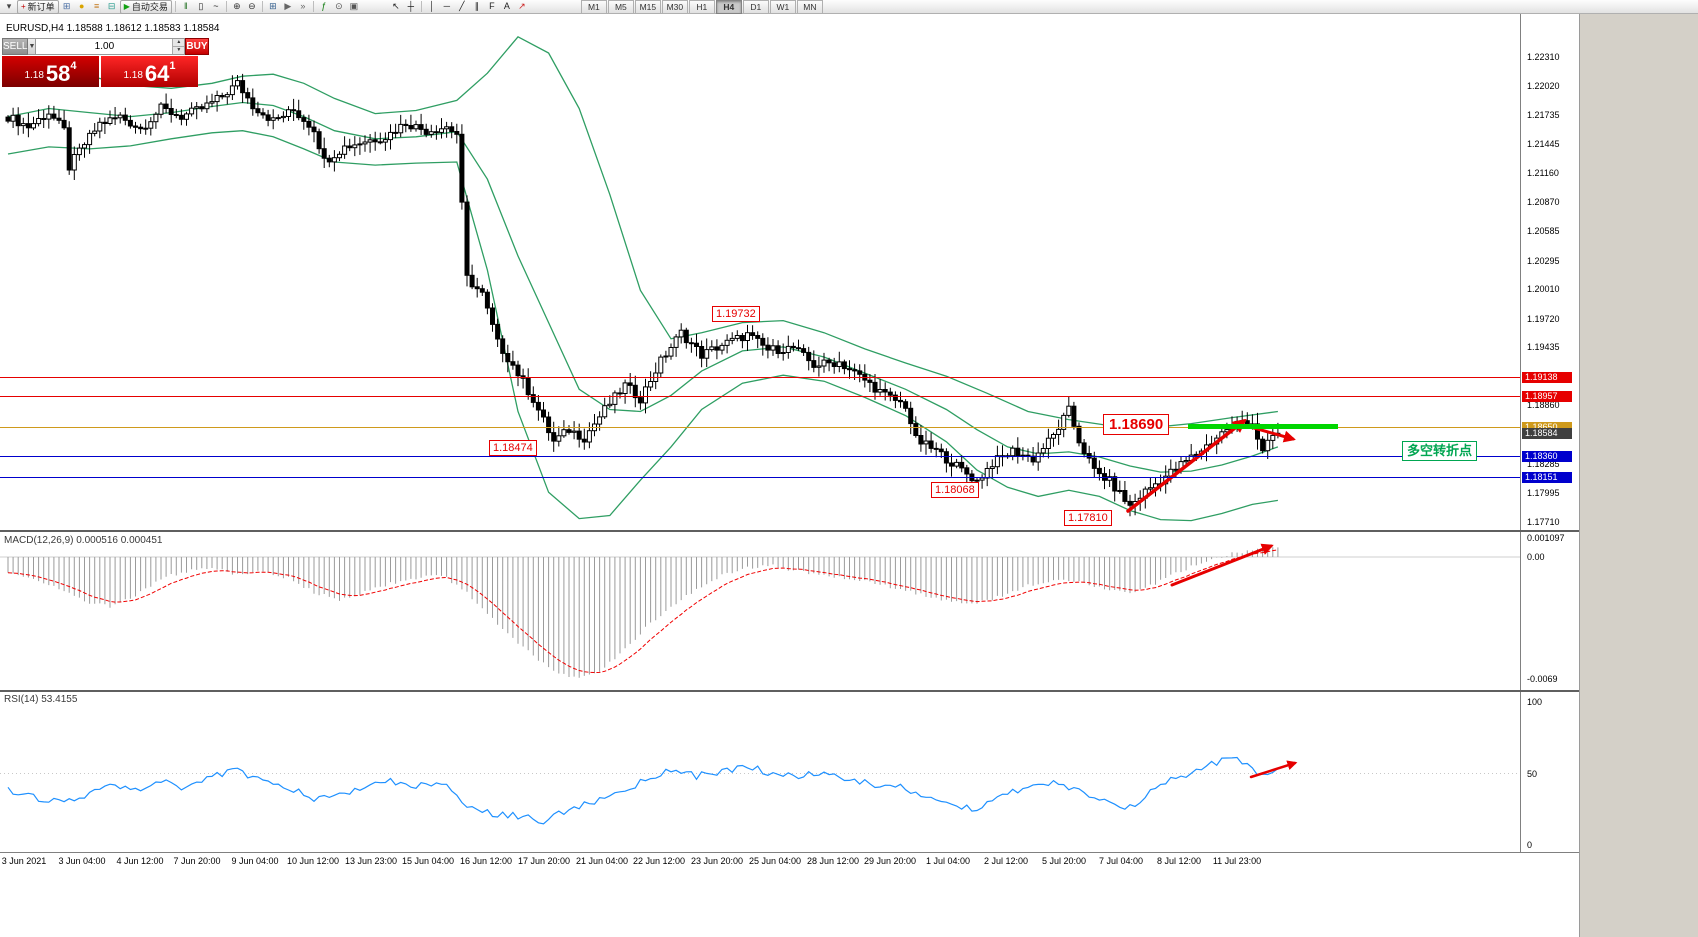 The height and width of the screenshot is (937, 1698). Describe the element at coordinates (288, 6) in the screenshot. I see `auto-scroll-icon: ▶` at that location.